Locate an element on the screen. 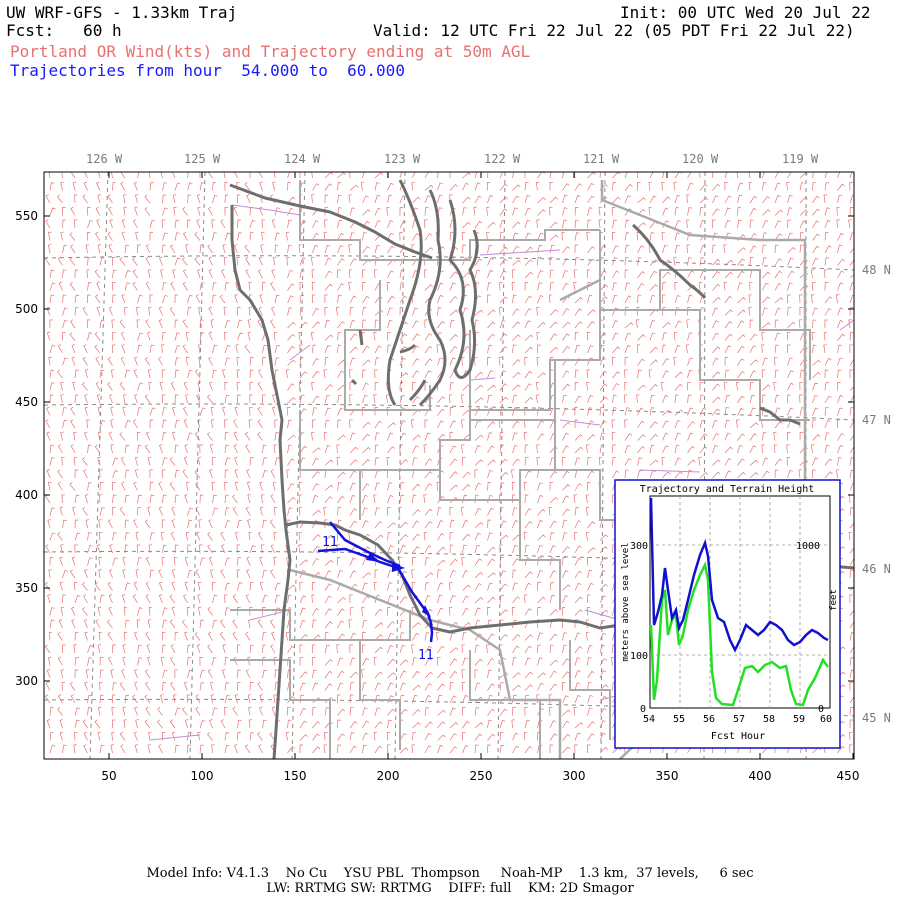 This screenshot has height=900, width=900. lon-label-123w: 123 W is located at coordinates (402, 159).